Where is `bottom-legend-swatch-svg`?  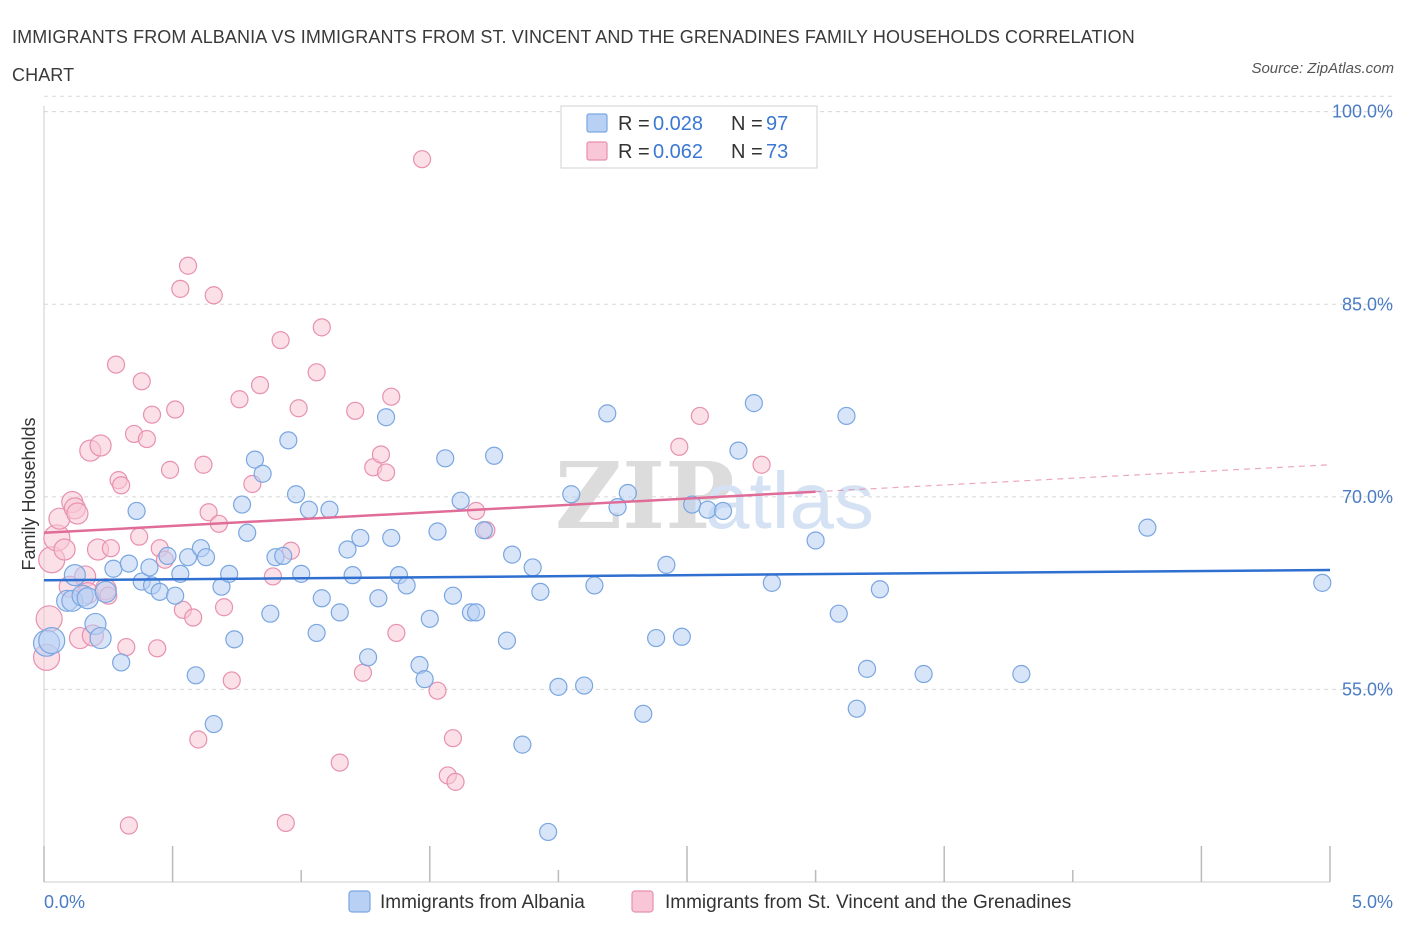 bottom-legend-swatch-svg is located at coordinates (642, 901).